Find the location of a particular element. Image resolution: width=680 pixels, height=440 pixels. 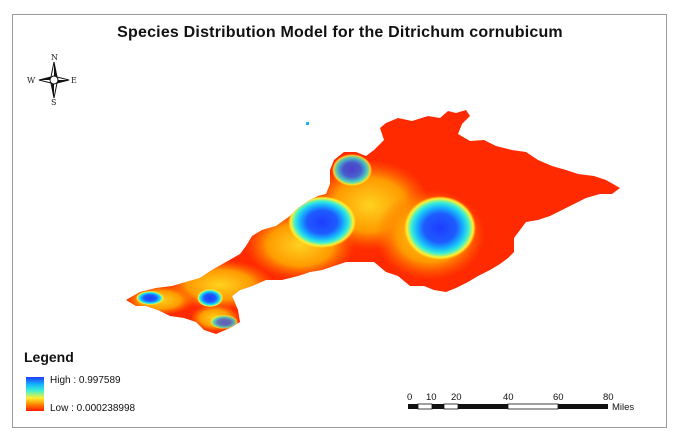

scale-tick-60: 60 is located at coordinates (558, 397).